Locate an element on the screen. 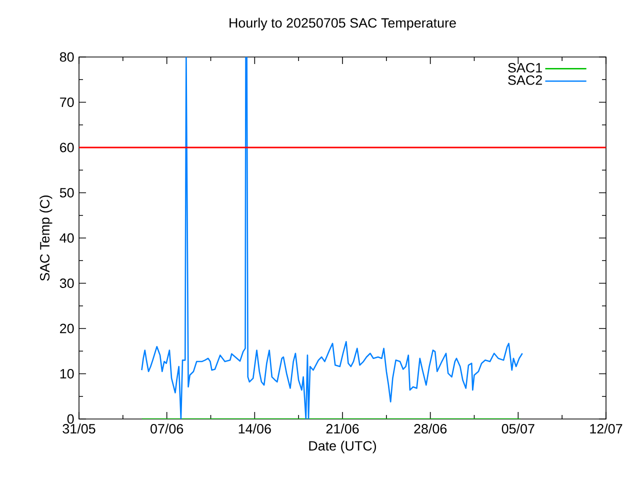 The height and width of the screenshot is (480, 640). y-tick-label: 0 is located at coordinates (70, 419).